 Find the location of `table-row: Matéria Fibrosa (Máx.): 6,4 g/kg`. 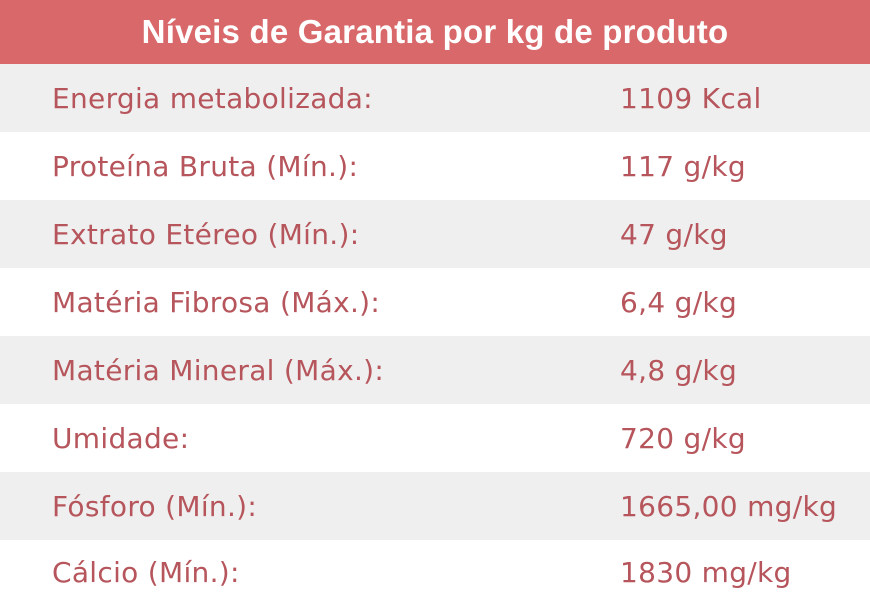

table-row: Matéria Fibrosa (Máx.): 6,4 g/kg is located at coordinates (435, 302).